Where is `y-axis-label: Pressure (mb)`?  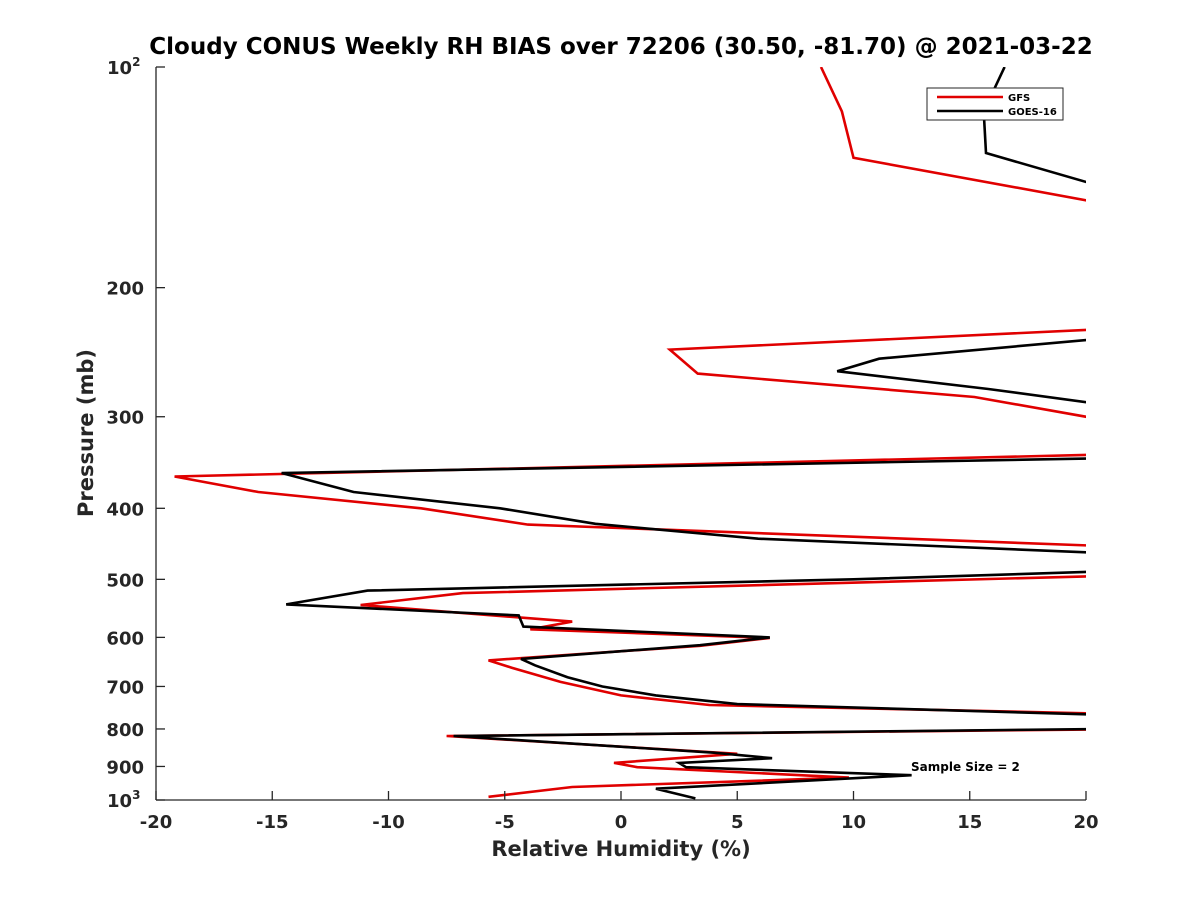 y-axis-label: Pressure (mb) is located at coordinates (86, 433).